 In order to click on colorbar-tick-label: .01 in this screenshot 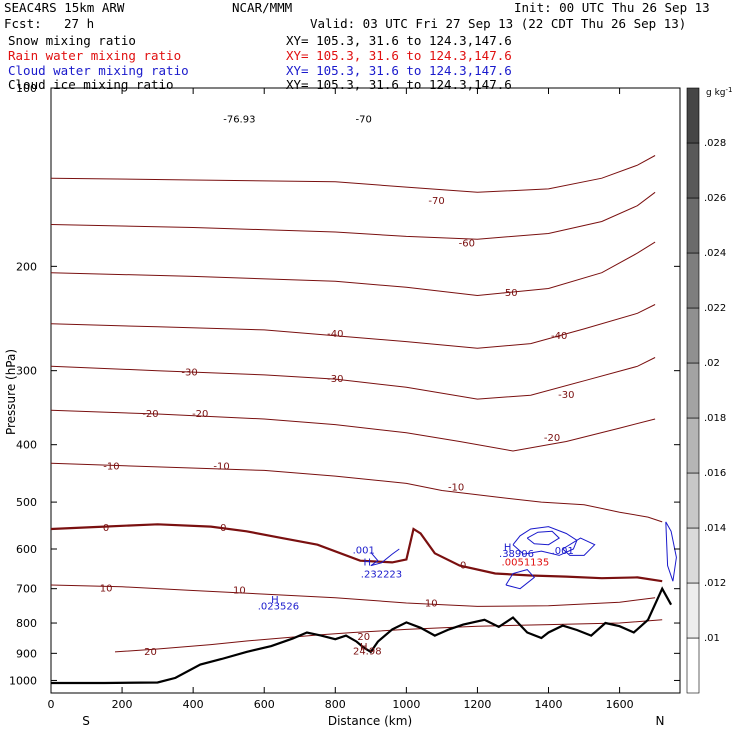, I will do `click(712, 638)`.